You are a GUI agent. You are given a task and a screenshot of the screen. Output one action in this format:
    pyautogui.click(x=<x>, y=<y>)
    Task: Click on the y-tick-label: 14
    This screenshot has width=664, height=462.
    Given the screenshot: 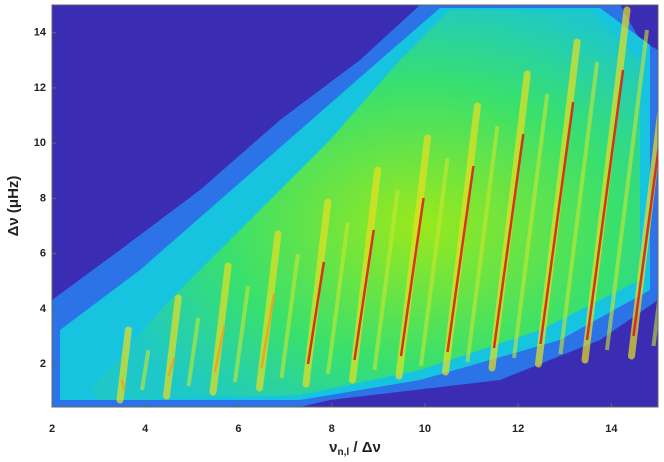 What is the action you would take?
    pyautogui.click(x=40, y=33)
    